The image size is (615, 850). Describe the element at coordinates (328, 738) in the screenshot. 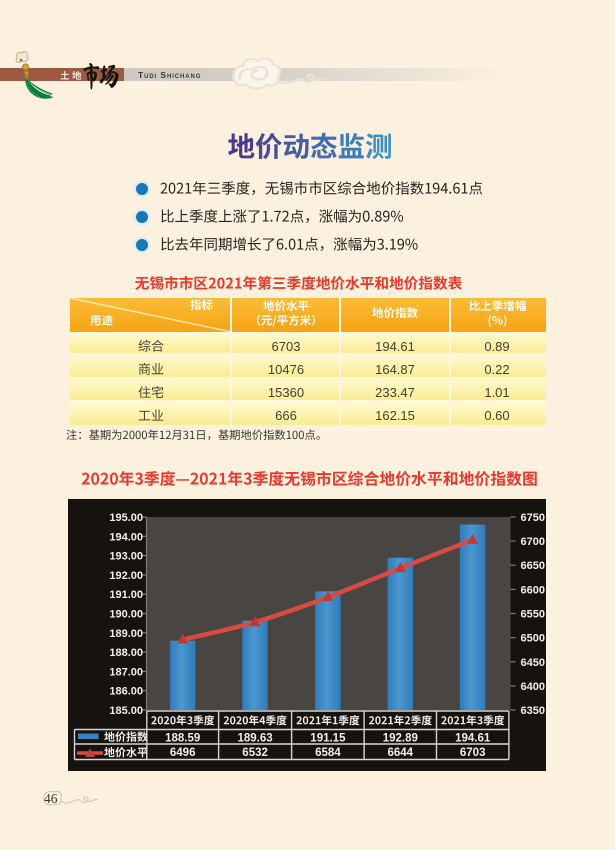

I see `svg-text: 191.15` at that location.